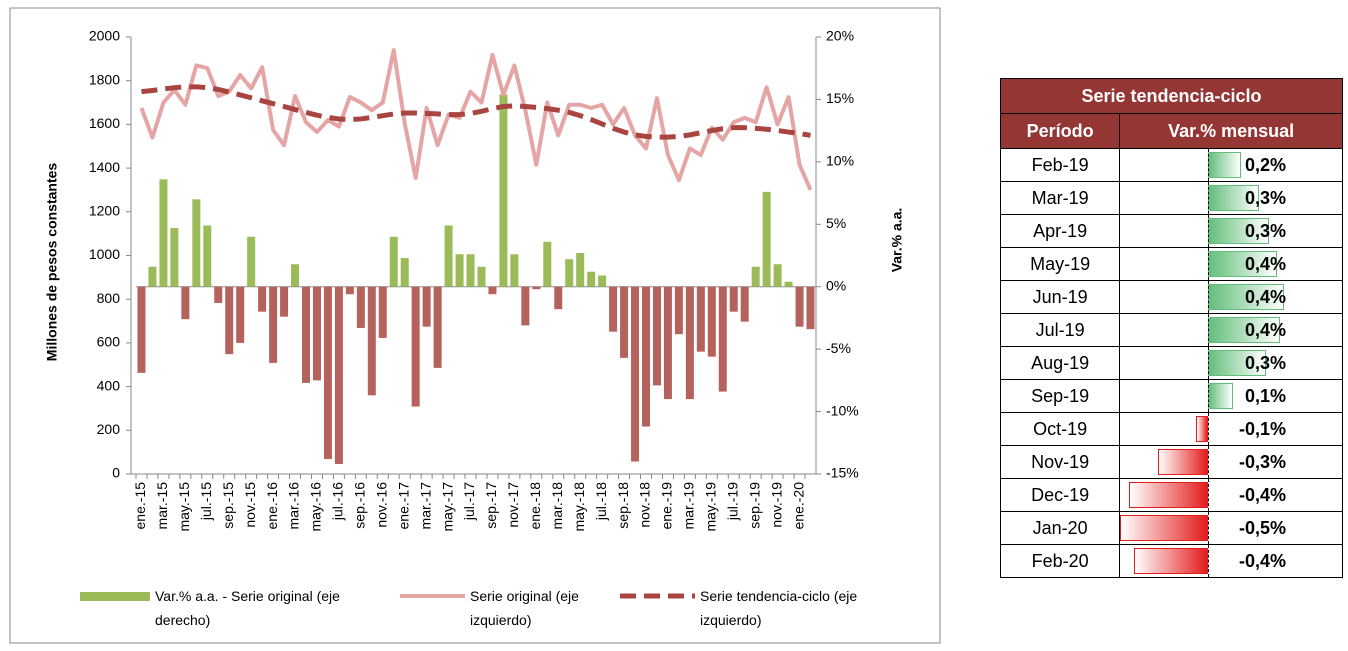 This screenshot has height=651, width=1348. What do you see at coordinates (1231, 561) in the screenshot?
I see `value-cell: -0,4%` at bounding box center [1231, 561].